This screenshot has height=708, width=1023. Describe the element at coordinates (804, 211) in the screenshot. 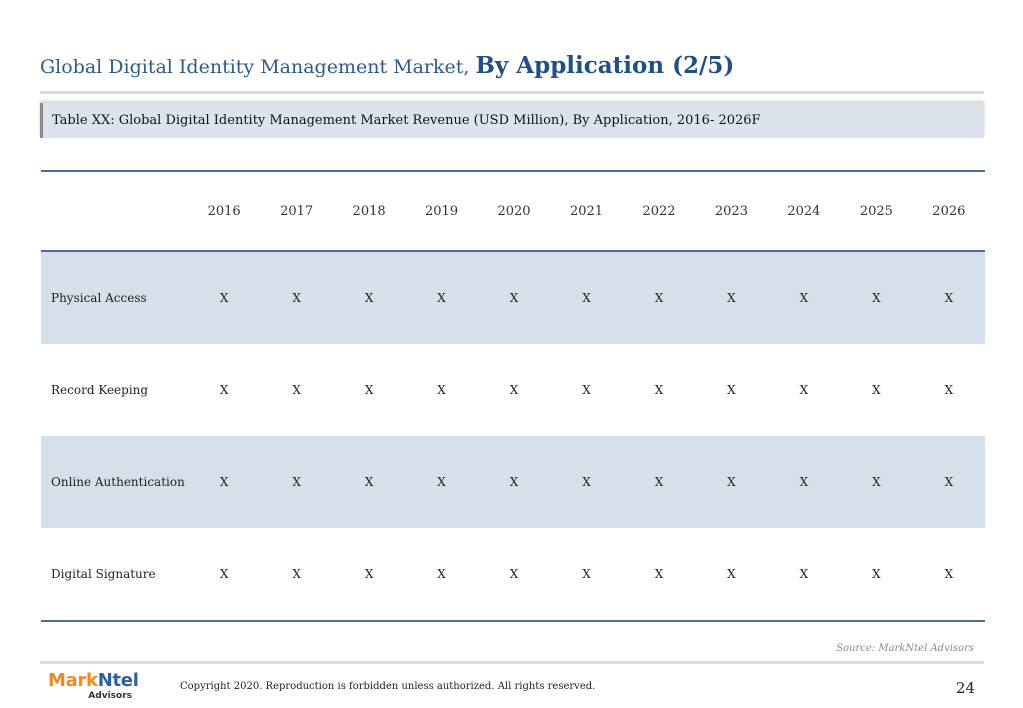

I see `column-header: 2024` at that location.